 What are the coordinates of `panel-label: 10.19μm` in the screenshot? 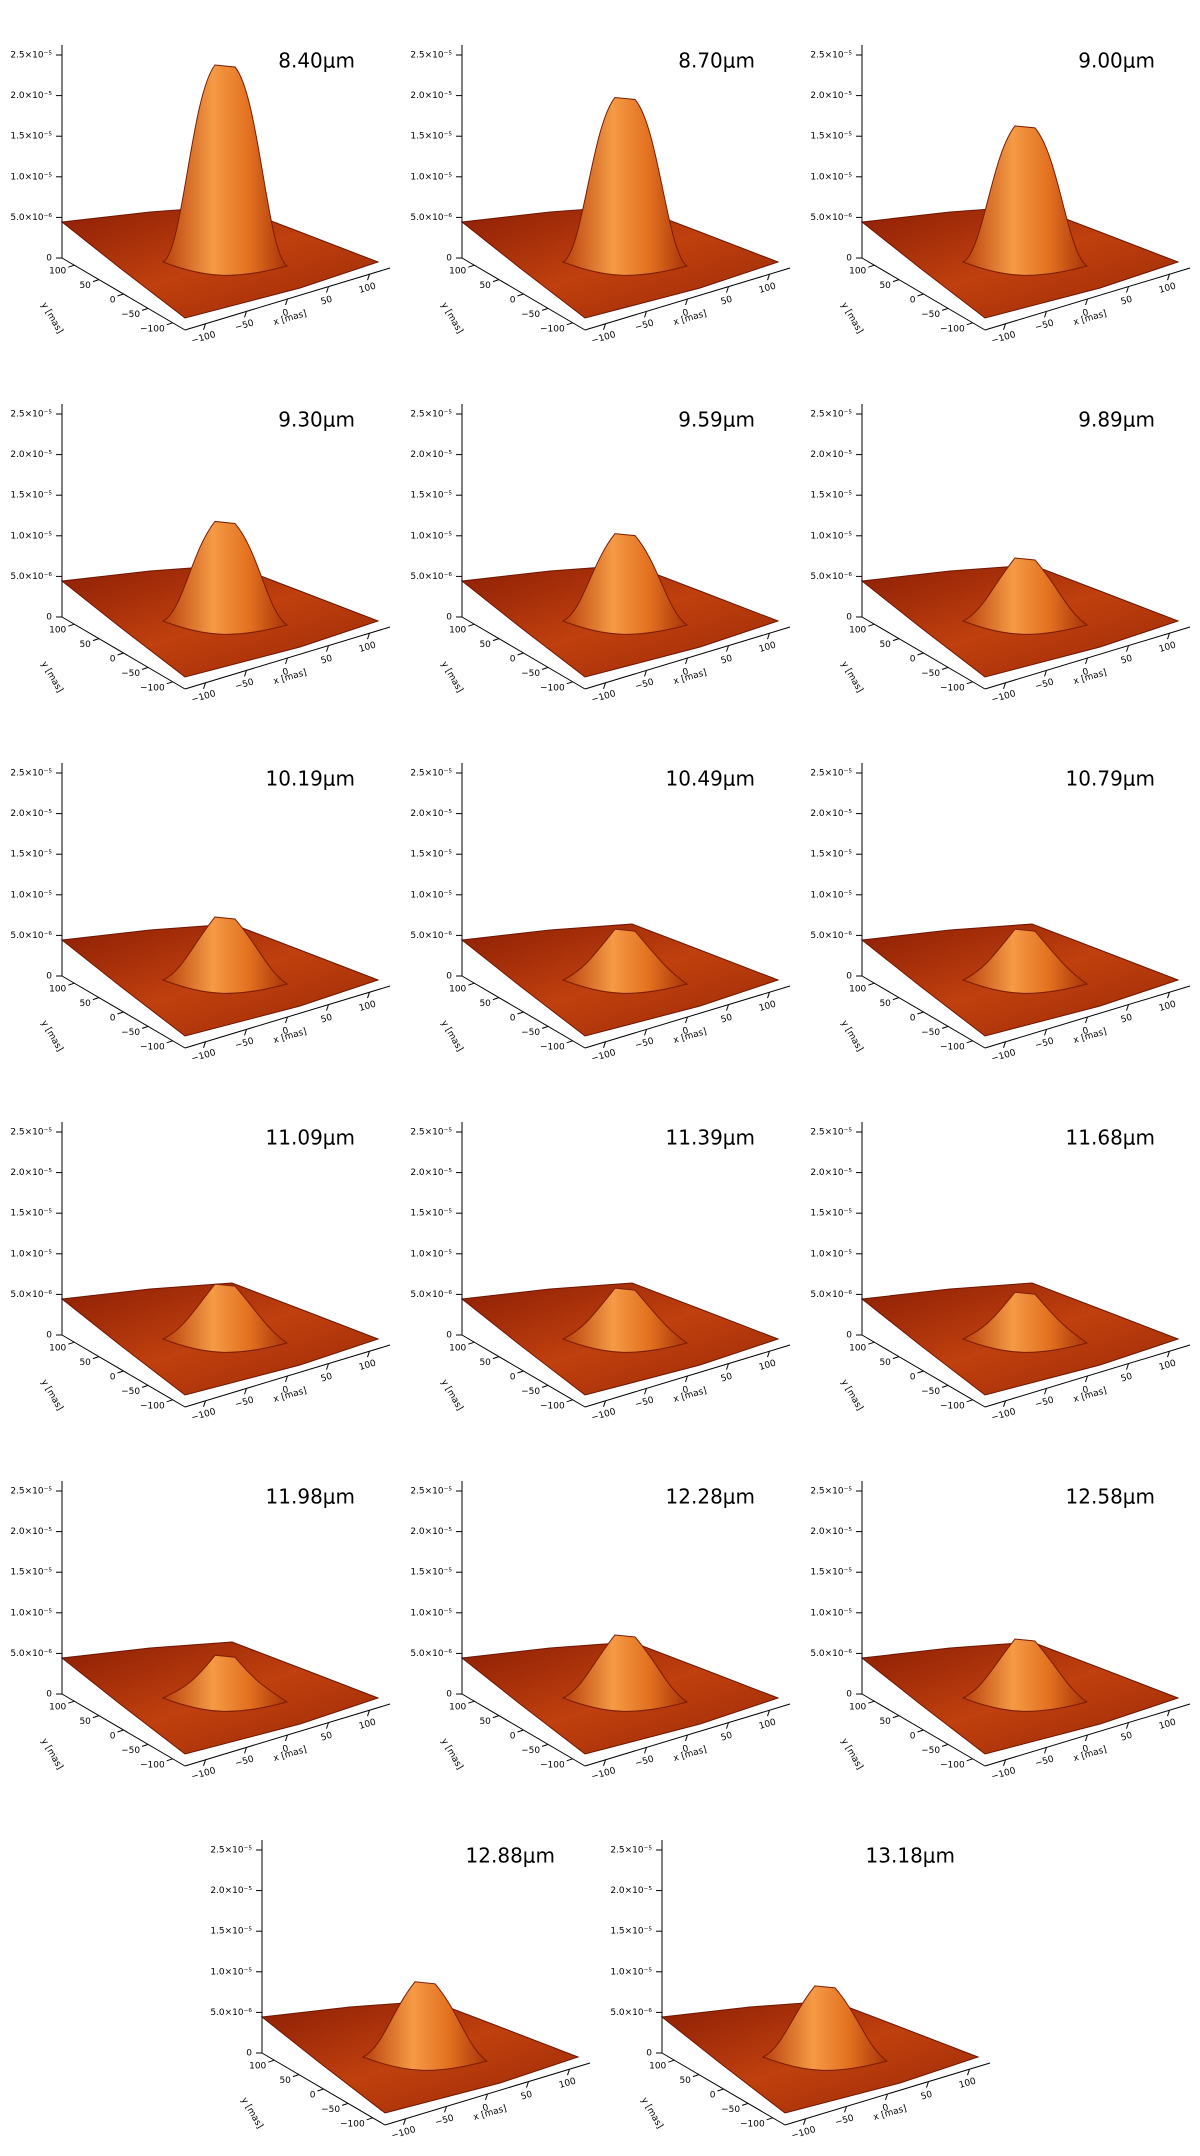 It's located at (310, 779).